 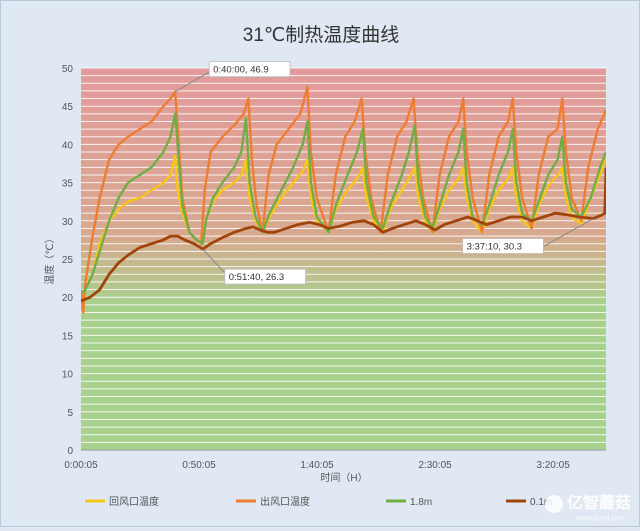 What do you see at coordinates (68, 375) in the screenshot?
I see `y-tick-label: 10` at bounding box center [68, 375].